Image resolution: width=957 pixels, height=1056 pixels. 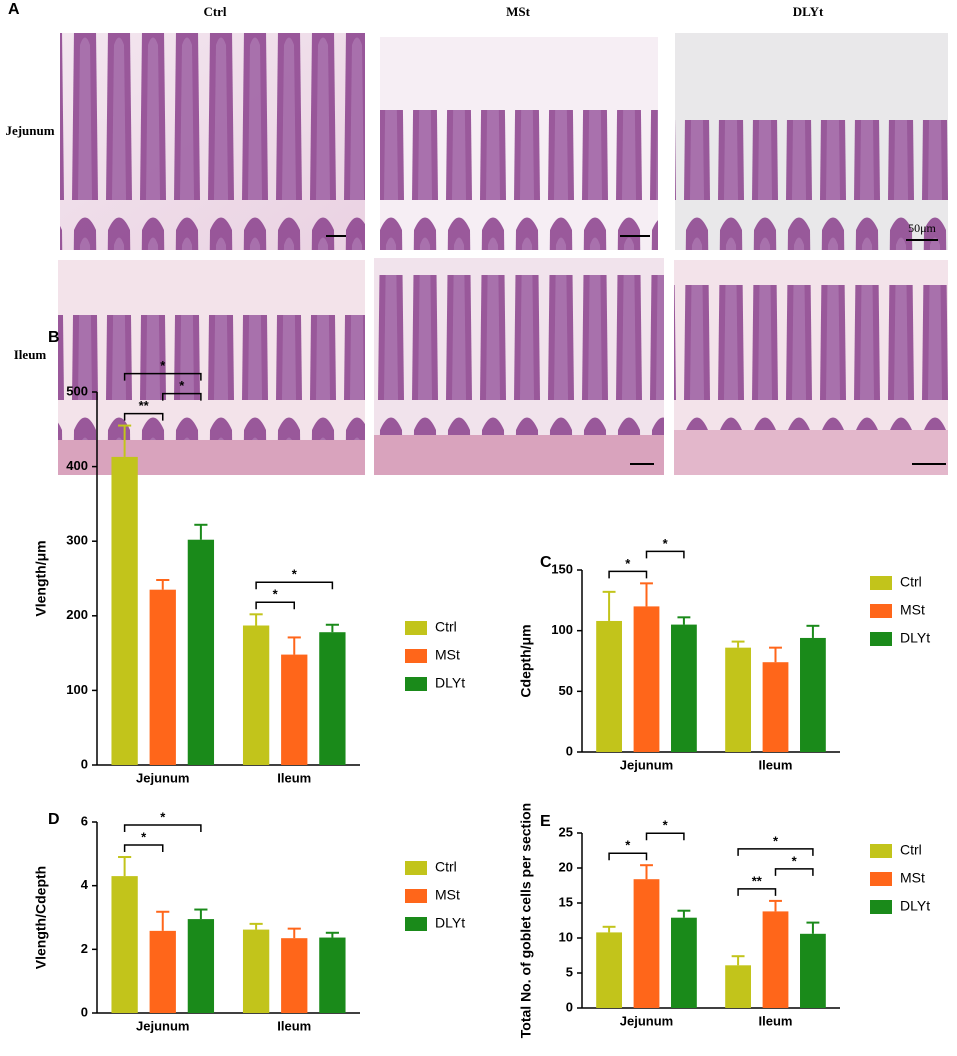 I want to click on column-label: Ctrl, so click(x=214, y=11).